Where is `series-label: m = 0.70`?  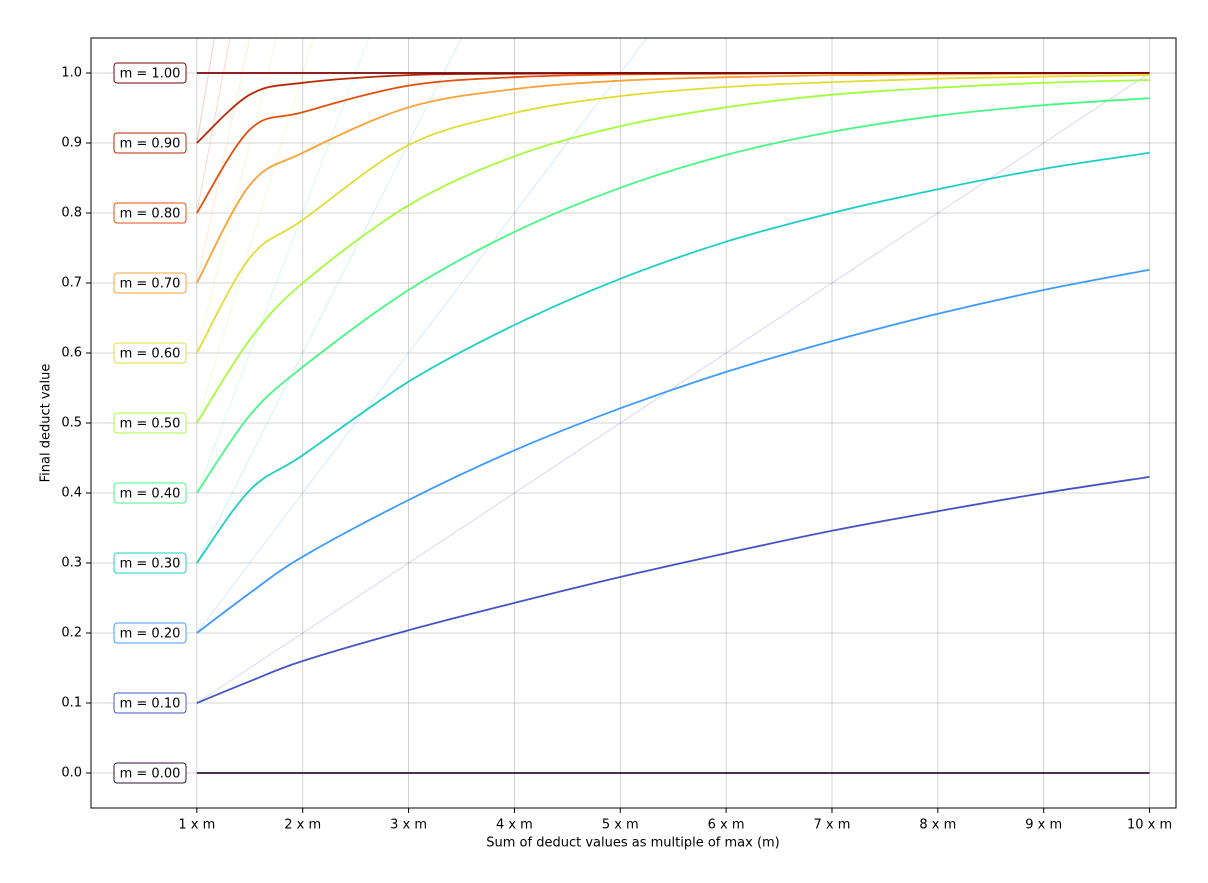 series-label: m = 0.70 is located at coordinates (150, 284).